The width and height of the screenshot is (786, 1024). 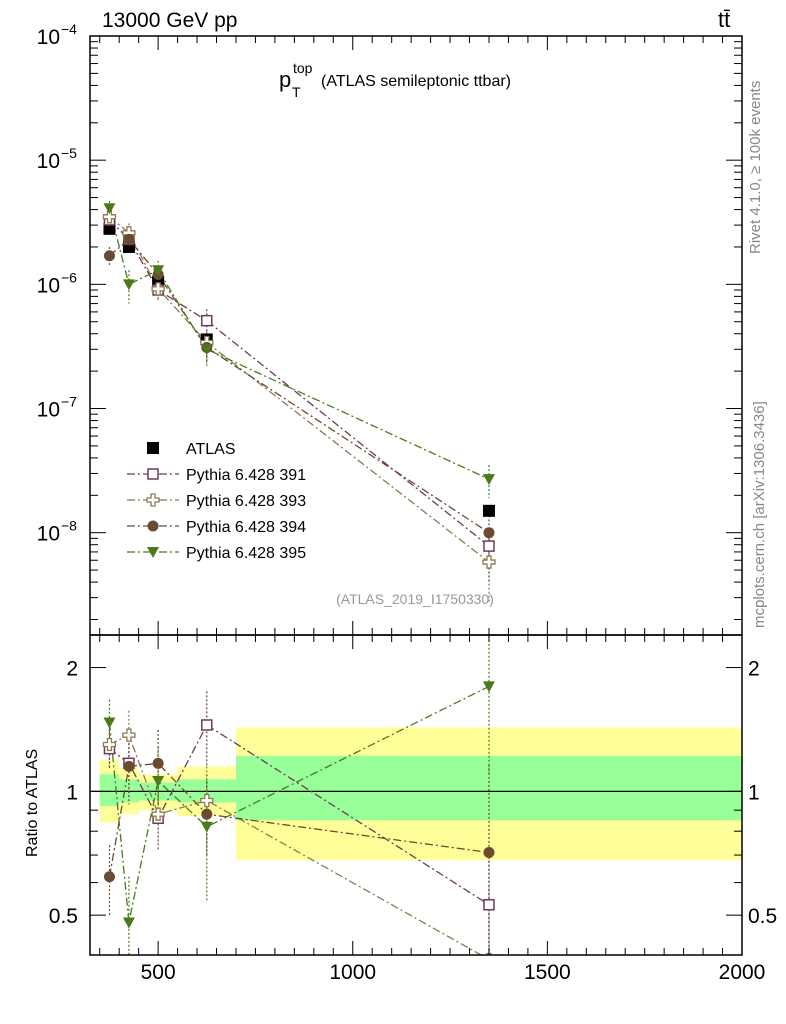 What do you see at coordinates (153, 448) in the screenshot?
I see `legend-marker-atlas` at bounding box center [153, 448].